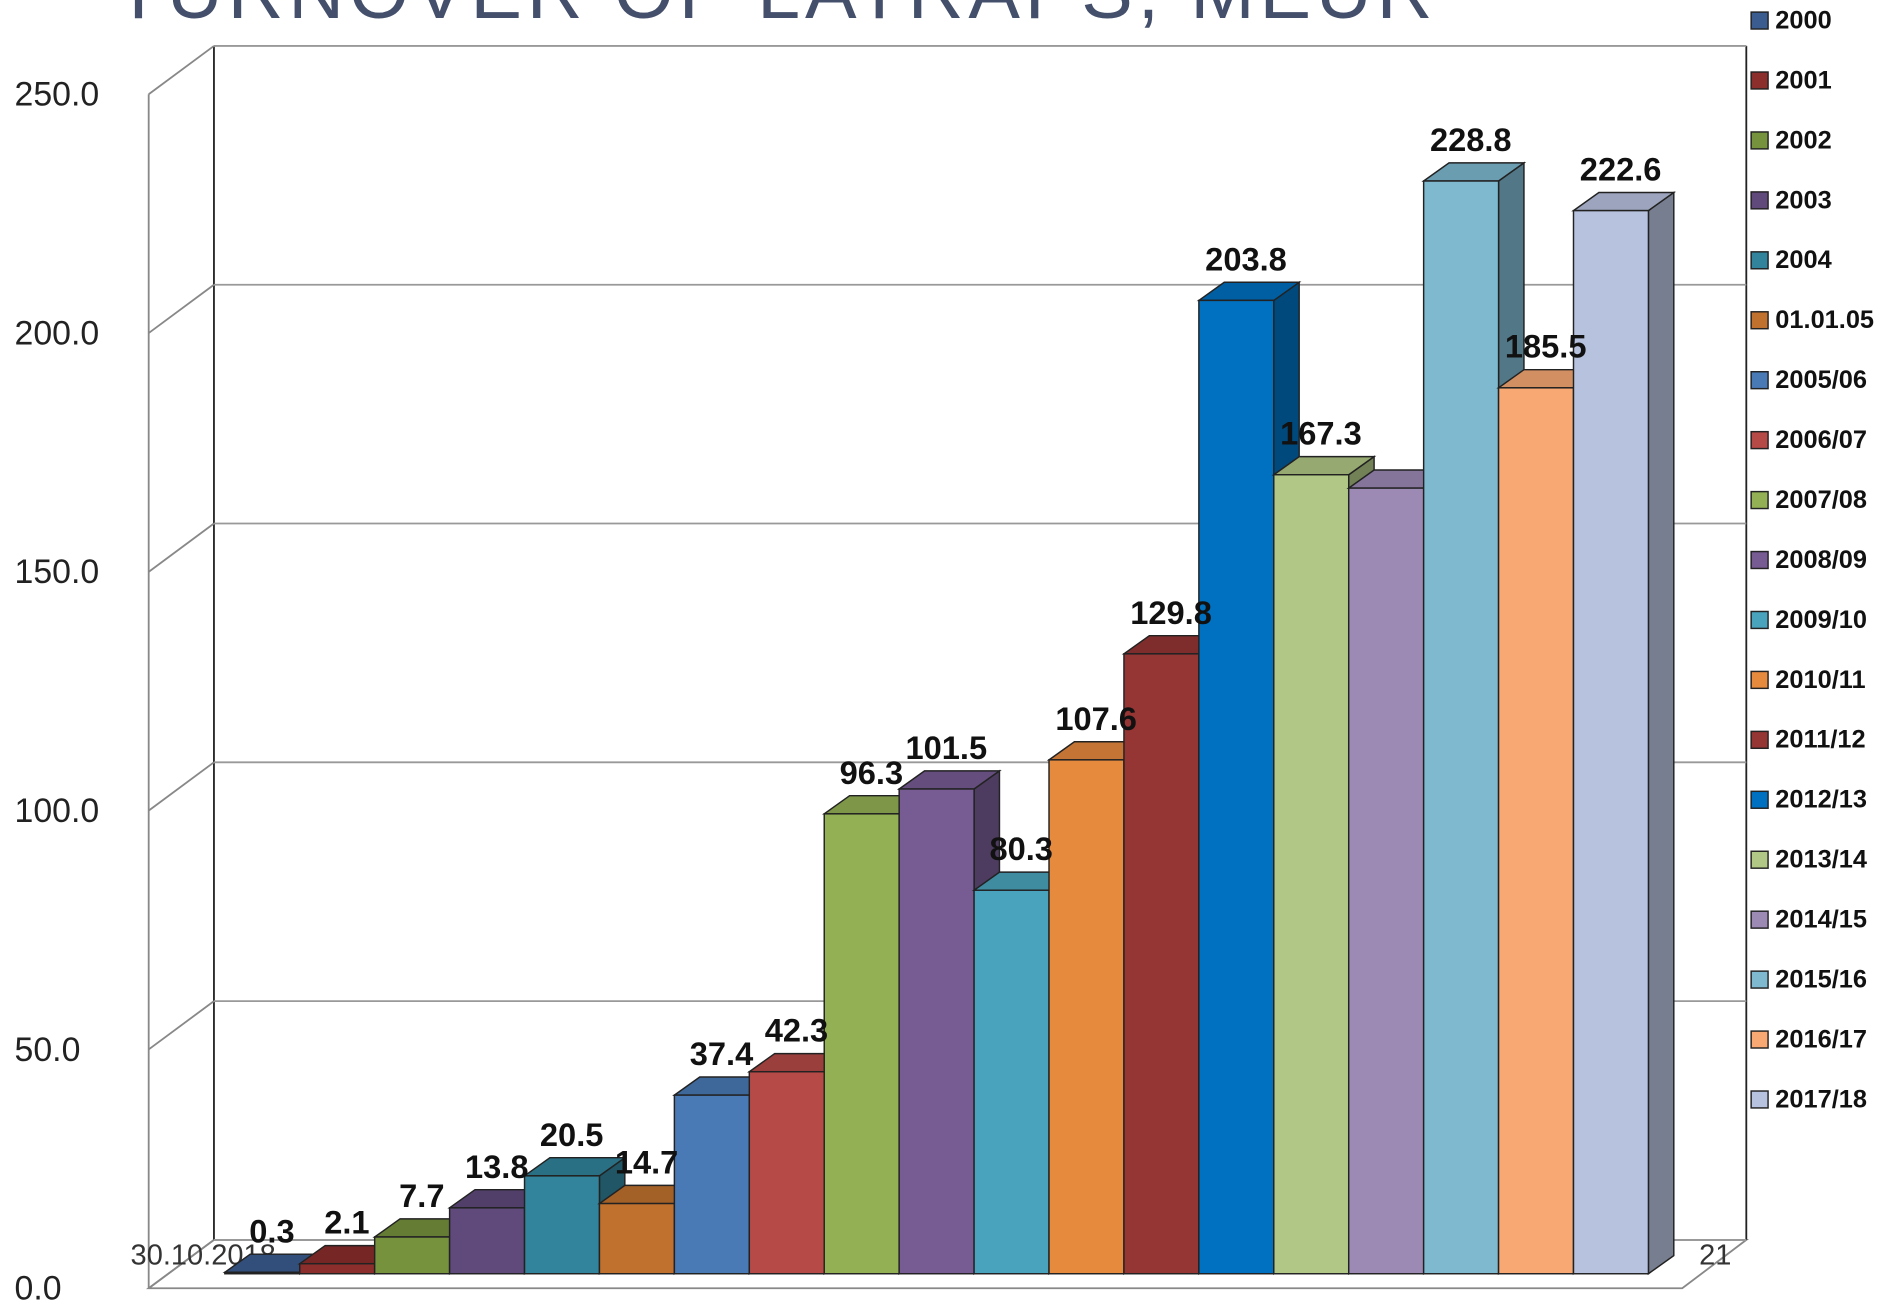 The width and height of the screenshot is (1895, 1310). Describe the element at coordinates (1821, 1039) in the screenshot. I see `legend-label: 2016/17` at that location.